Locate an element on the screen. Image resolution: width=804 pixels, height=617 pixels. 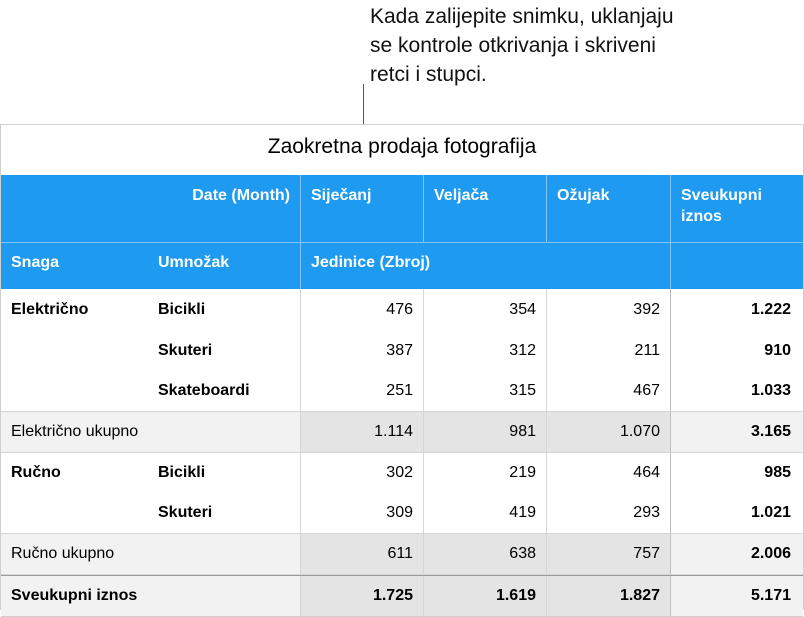
subtotal-row: Električno ukupno 1.114 981 1.070 3.165 is located at coordinates (402, 432).